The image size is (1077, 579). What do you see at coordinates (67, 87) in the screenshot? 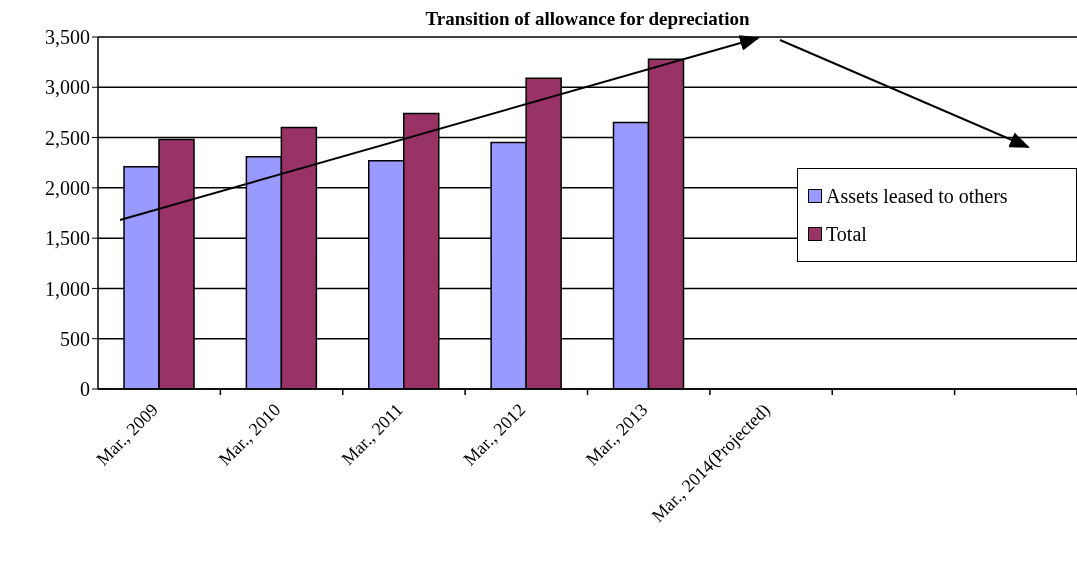
I see `y-tick-label: 3,000` at bounding box center [67, 87].